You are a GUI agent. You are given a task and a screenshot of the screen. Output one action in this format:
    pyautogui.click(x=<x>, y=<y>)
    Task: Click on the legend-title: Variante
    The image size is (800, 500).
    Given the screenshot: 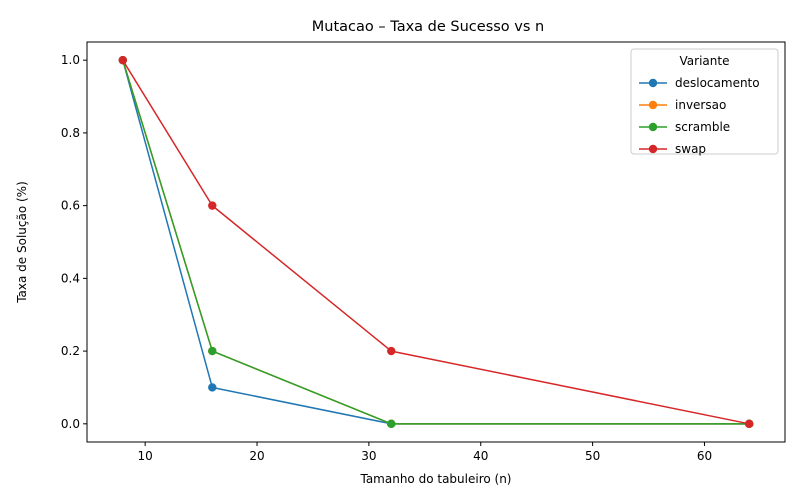 What is the action you would take?
    pyautogui.click(x=705, y=61)
    